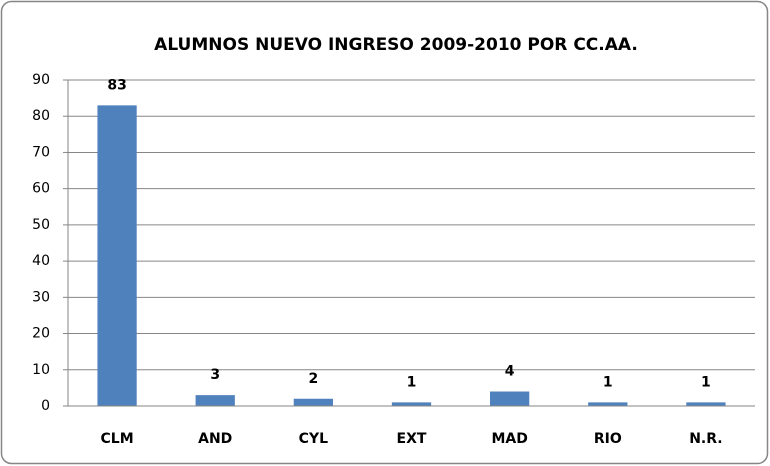  What do you see at coordinates (41, 152) in the screenshot?
I see `y-tick-label: 70` at bounding box center [41, 152].